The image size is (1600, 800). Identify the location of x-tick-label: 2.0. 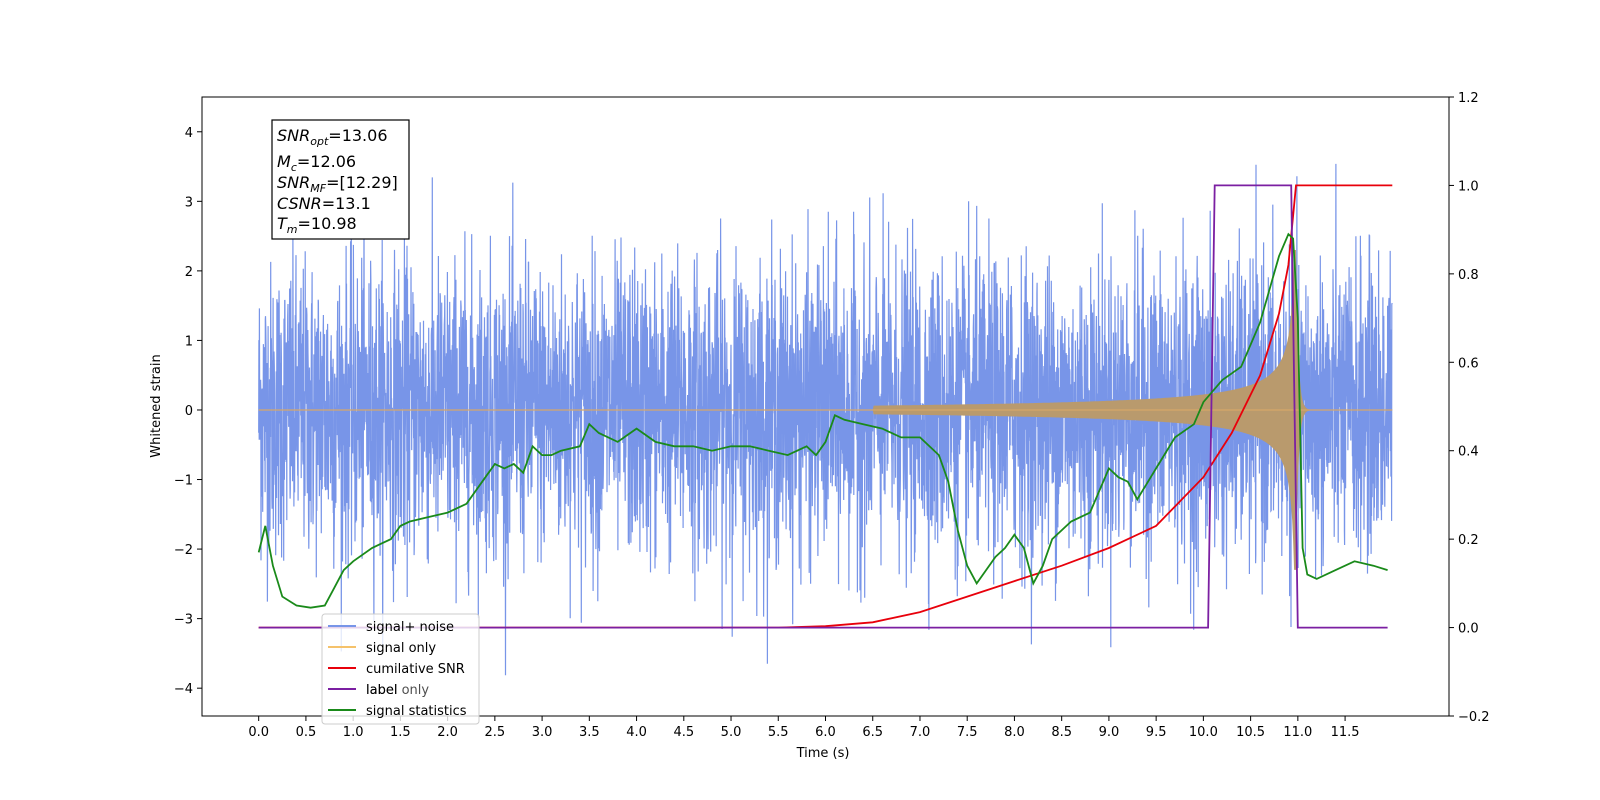
(447, 732).